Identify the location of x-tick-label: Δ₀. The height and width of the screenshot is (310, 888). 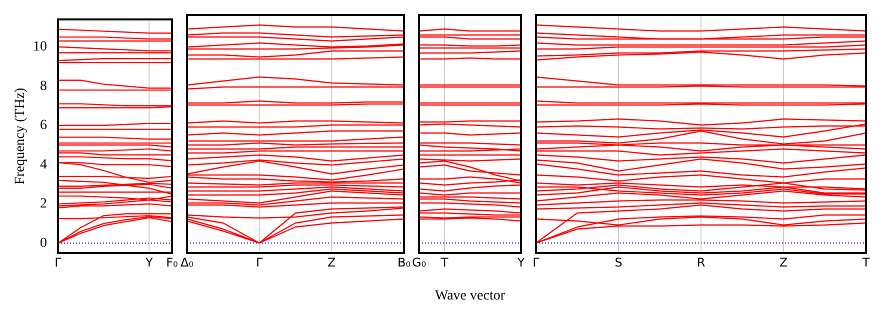
(187, 262).